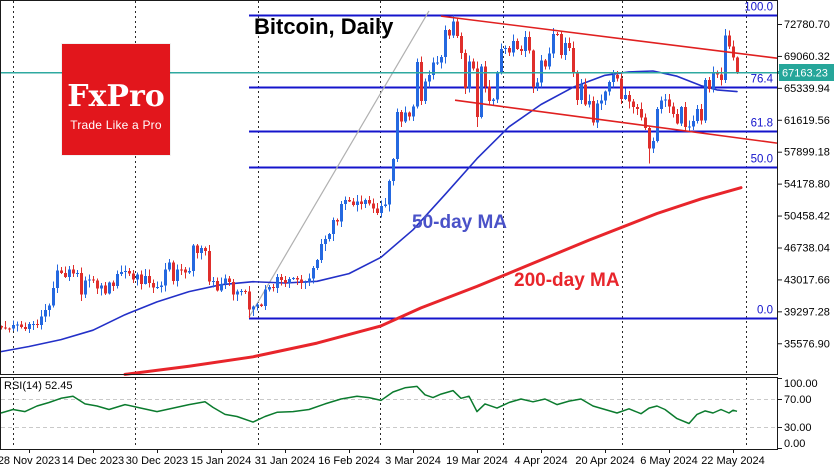 This screenshot has width=835, height=470. Describe the element at coordinates (609, 37) in the screenshot. I see `wedge-upper-red` at that location.